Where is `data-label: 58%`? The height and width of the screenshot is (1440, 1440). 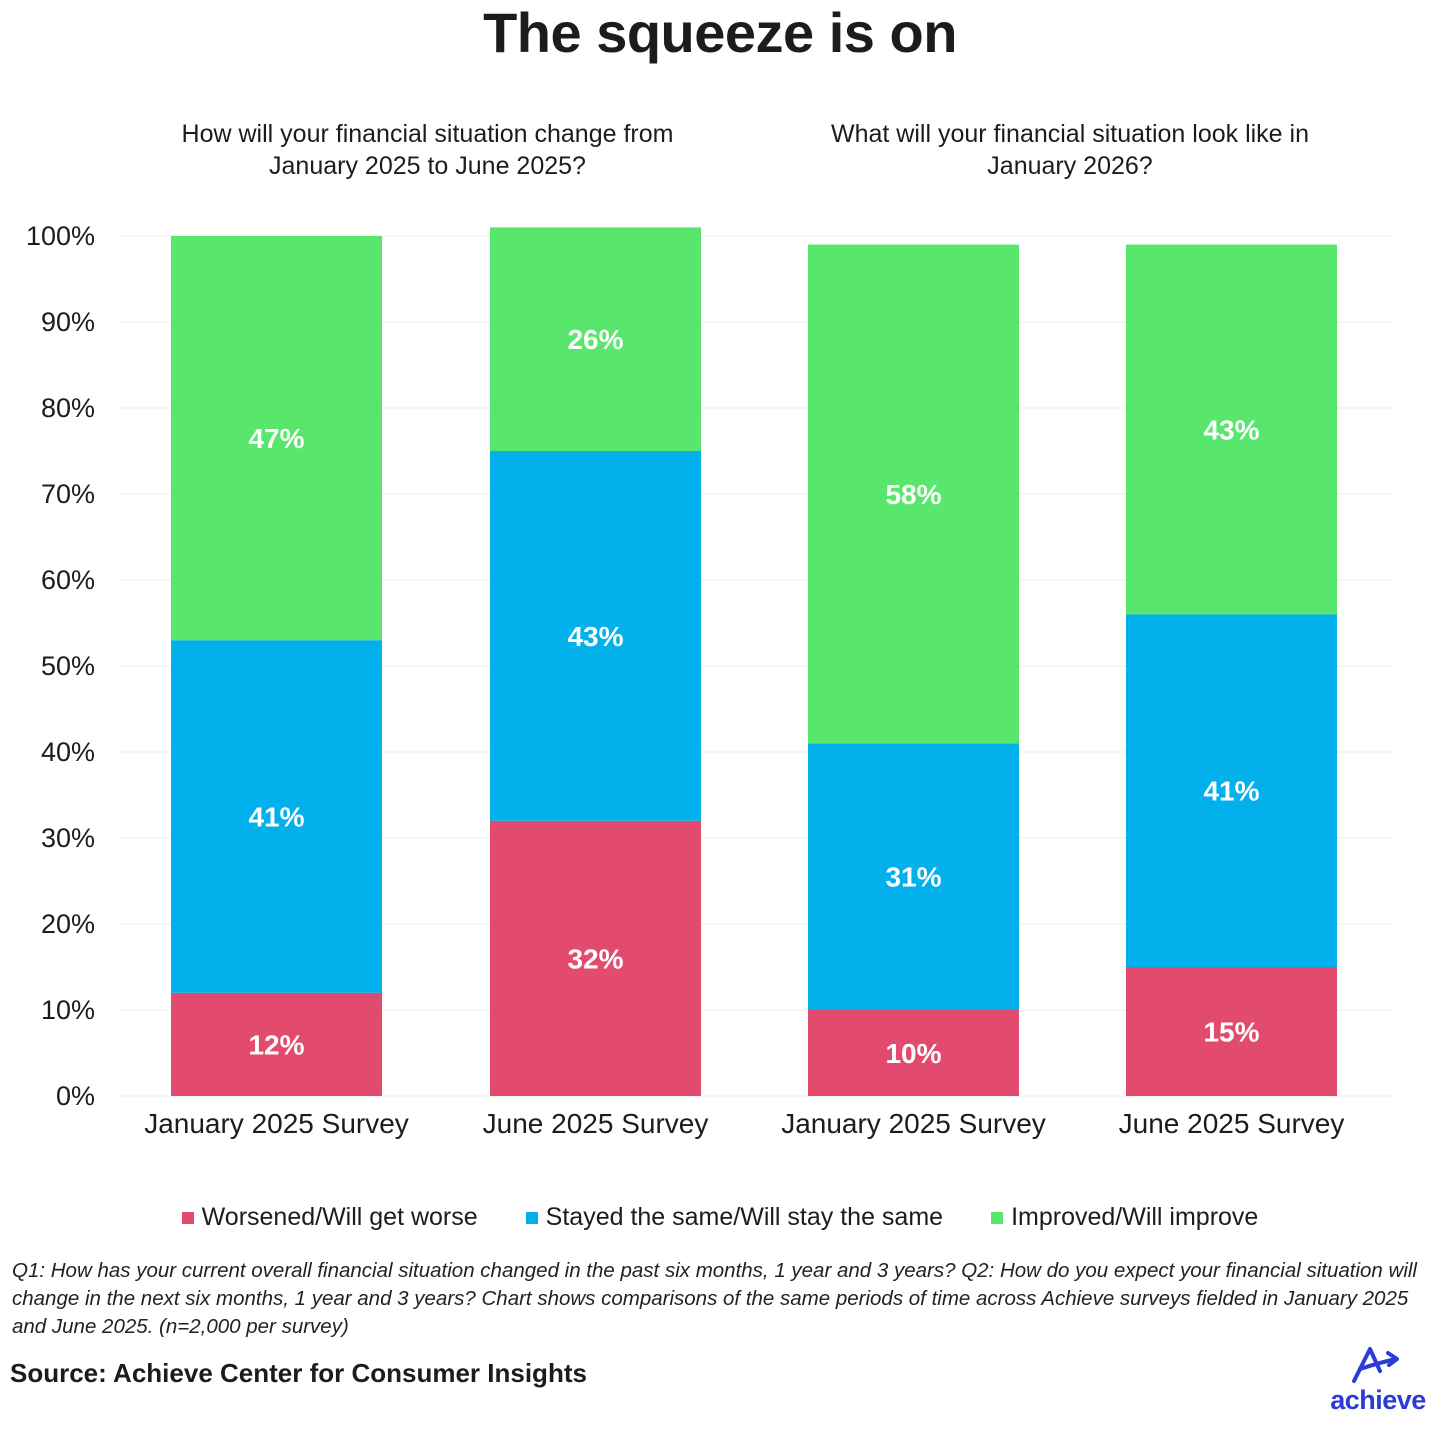 data-label: 58% is located at coordinates (913, 494).